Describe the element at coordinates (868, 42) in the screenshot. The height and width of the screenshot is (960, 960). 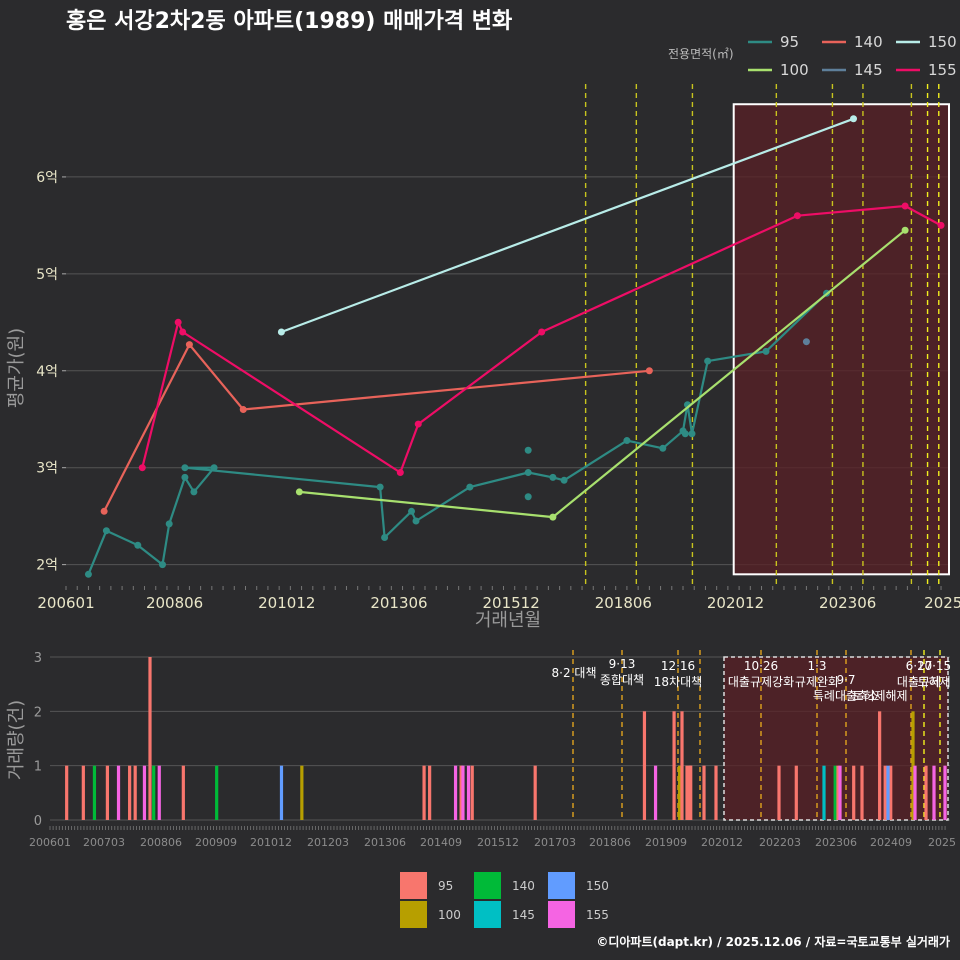
I see `legend-label-140: 140` at that location.